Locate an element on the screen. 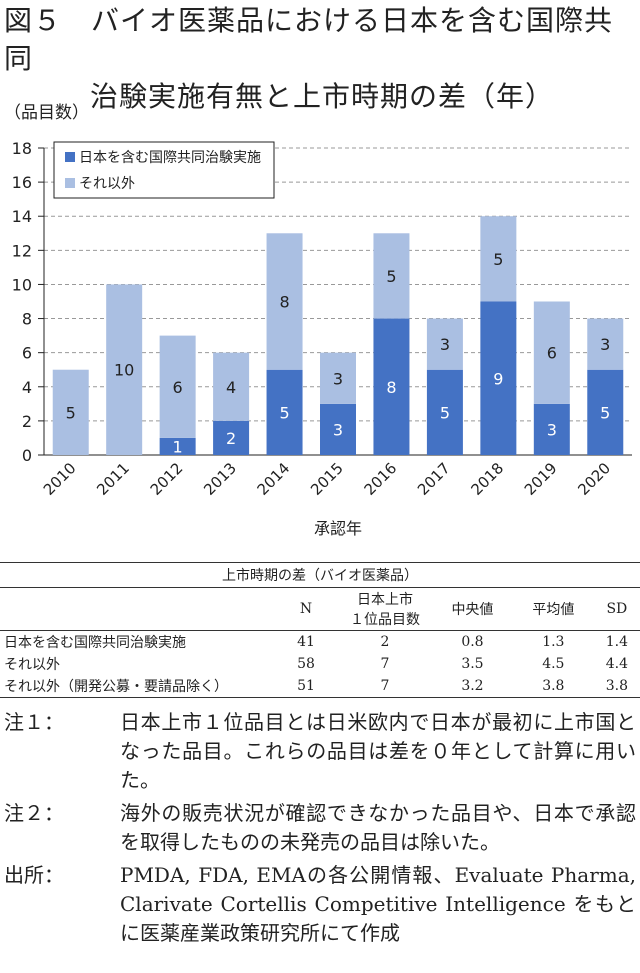 The height and width of the screenshot is (973, 640). x-tick-label: 2020 is located at coordinates (594, 479).